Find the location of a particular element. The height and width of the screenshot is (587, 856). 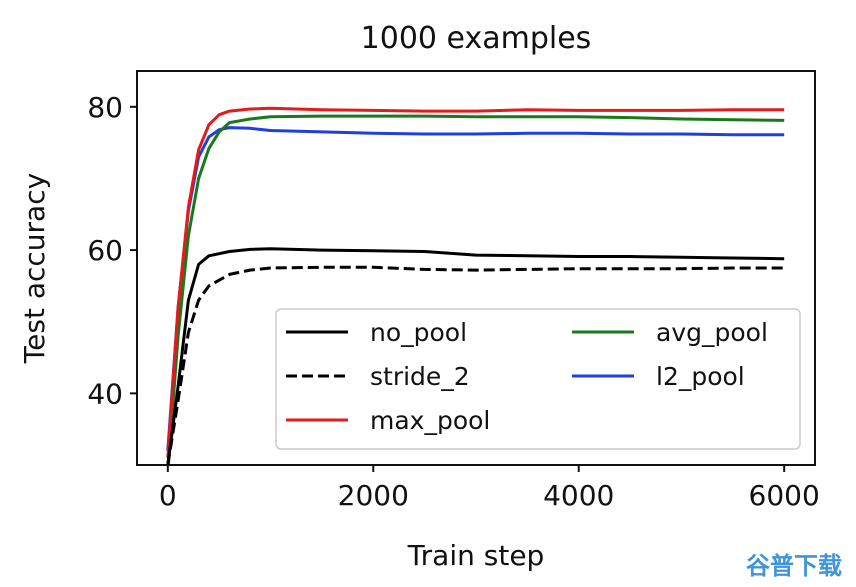

legend-item-avg-pool: avg_pool is located at coordinates (670, 332).